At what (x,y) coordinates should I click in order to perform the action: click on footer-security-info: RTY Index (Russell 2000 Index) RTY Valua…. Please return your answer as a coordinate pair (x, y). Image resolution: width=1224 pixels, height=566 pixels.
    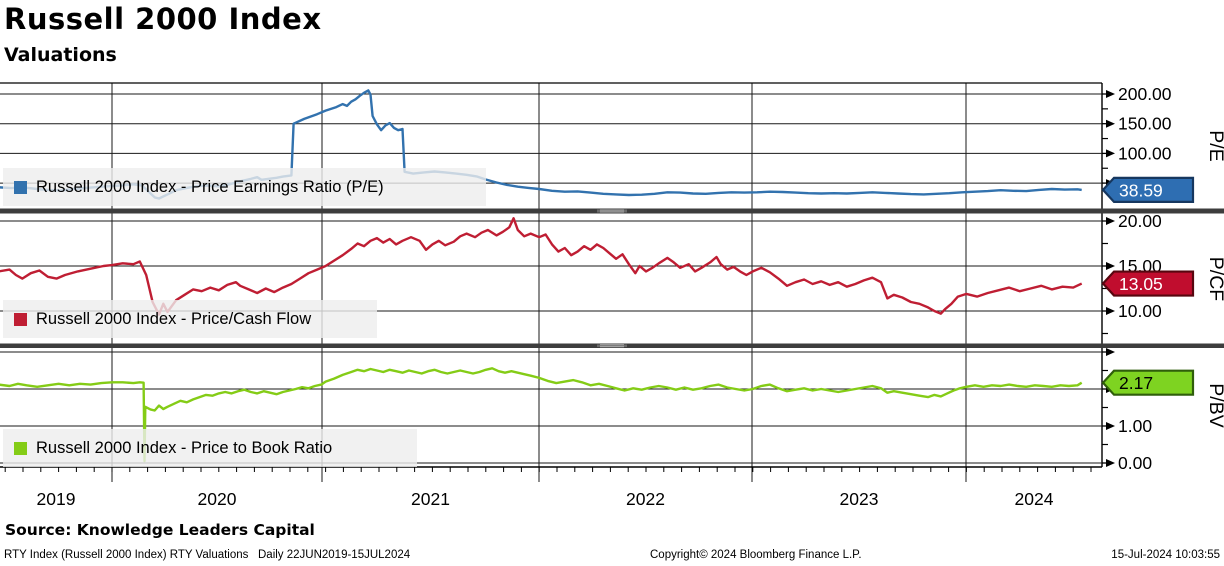
    Looking at the image, I should click on (207, 555).